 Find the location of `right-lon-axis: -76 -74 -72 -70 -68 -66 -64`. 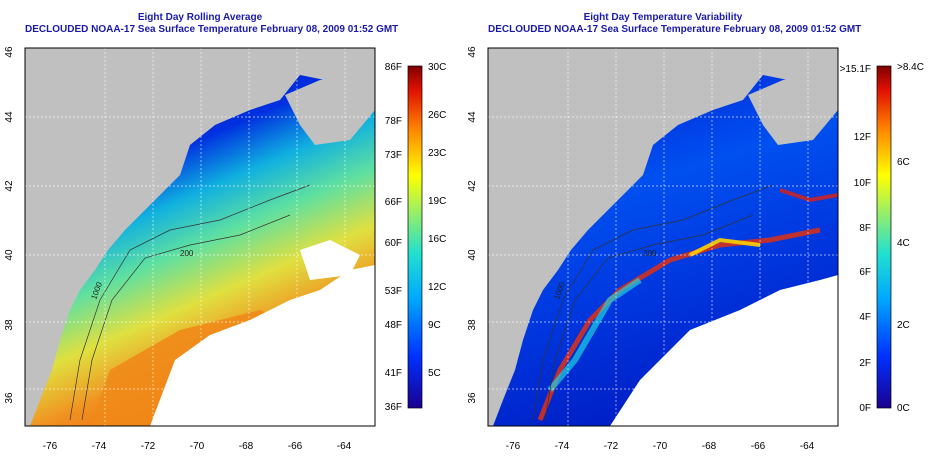

right-lon-axis: -76 -74 -72 -70 -68 -66 -64 is located at coordinates (660, 446).